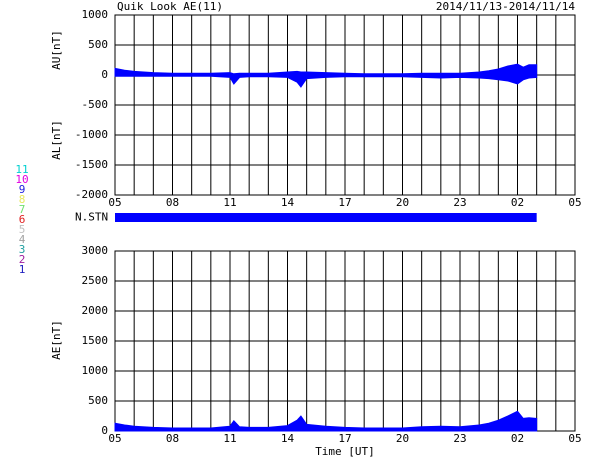 The height and width of the screenshot is (460, 590). I want to click on y-tick-label: -500, so click(95, 104).